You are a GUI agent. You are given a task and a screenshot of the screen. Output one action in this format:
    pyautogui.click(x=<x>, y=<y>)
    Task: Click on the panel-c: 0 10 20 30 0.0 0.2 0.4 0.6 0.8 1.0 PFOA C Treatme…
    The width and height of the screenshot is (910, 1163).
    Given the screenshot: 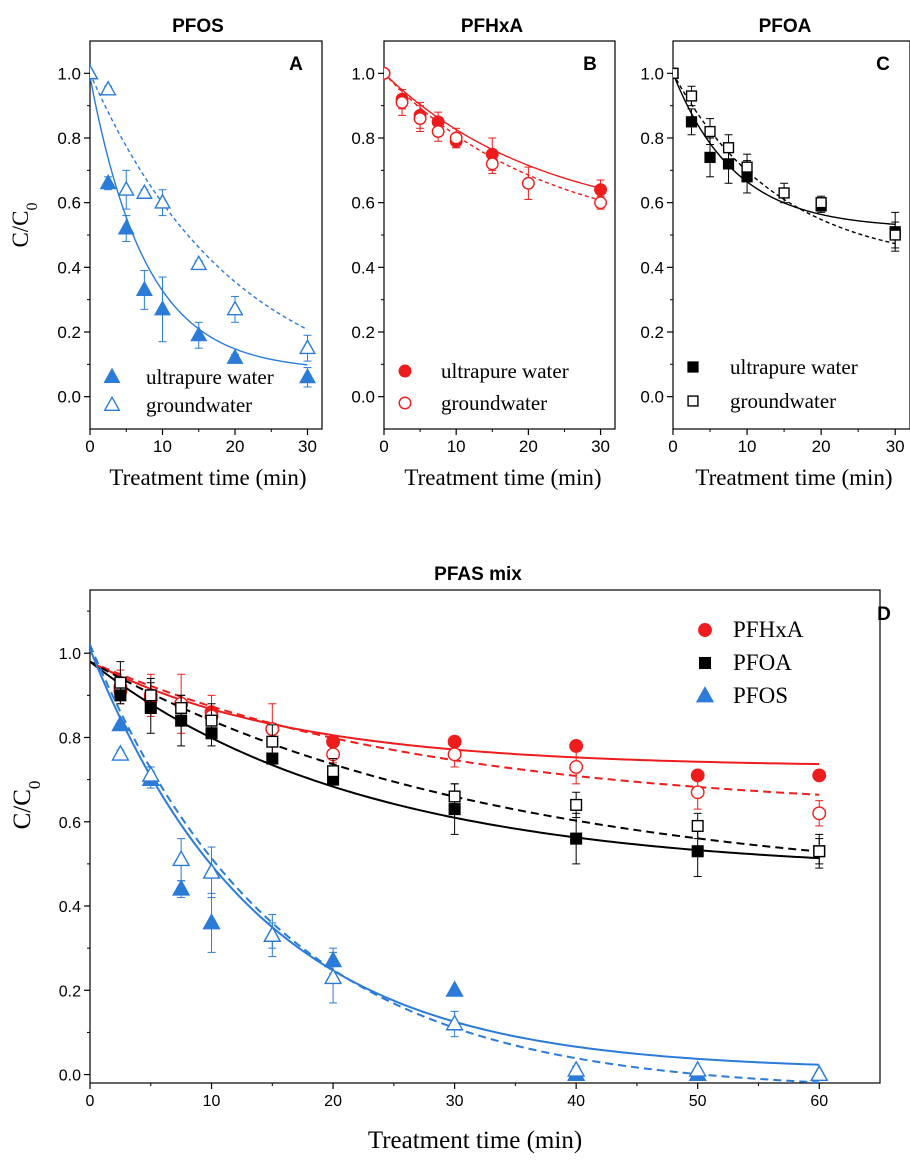 What is the action you would take?
    pyautogui.click(x=775, y=253)
    